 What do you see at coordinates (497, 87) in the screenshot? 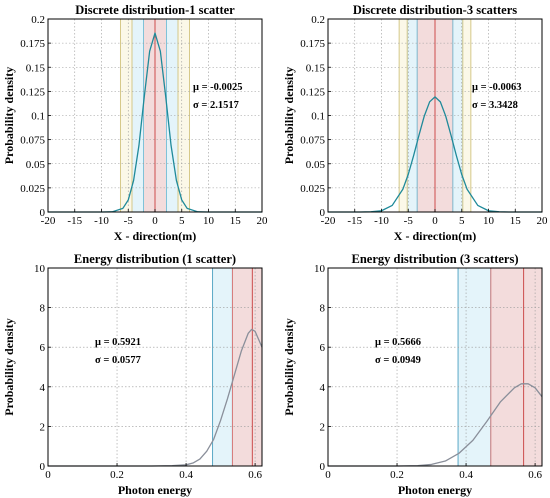
I see `mu-annotation: μ = -0.0063` at bounding box center [497, 87].